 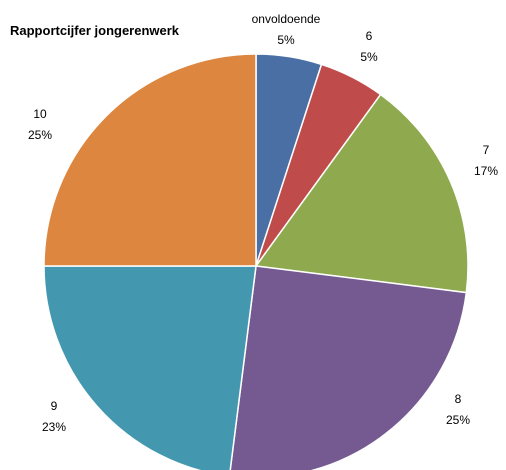 What do you see at coordinates (458, 399) in the screenshot?
I see `slice-label-name-8: 8` at bounding box center [458, 399].